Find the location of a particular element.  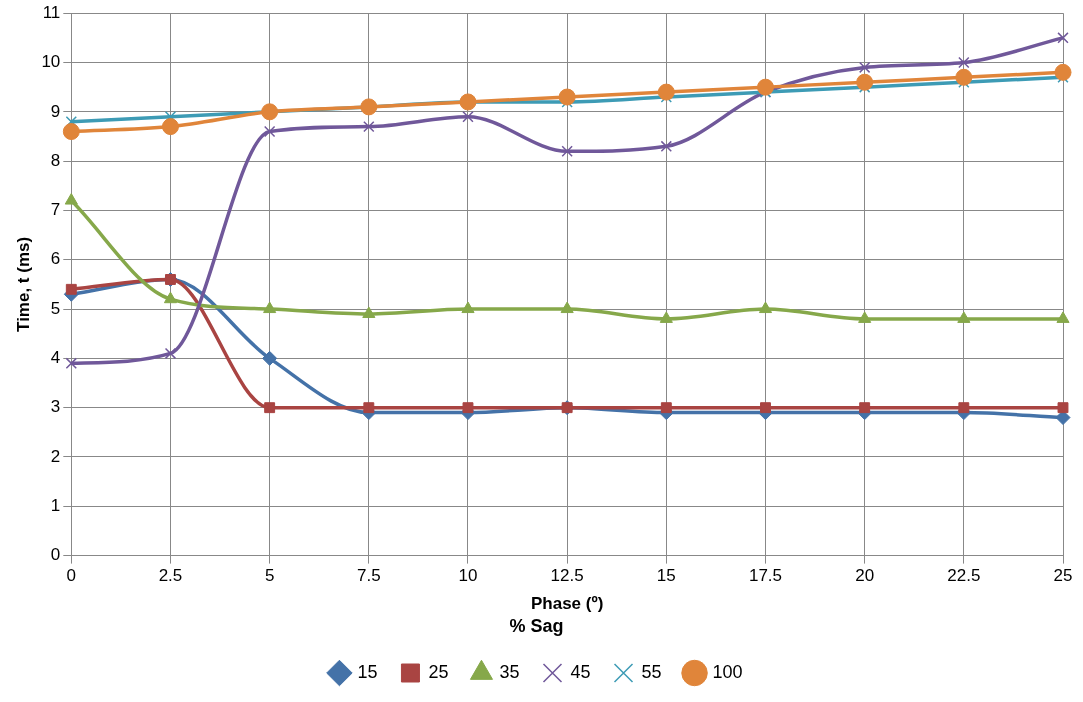

x-tick-label: 2.5 is located at coordinates (170, 576).